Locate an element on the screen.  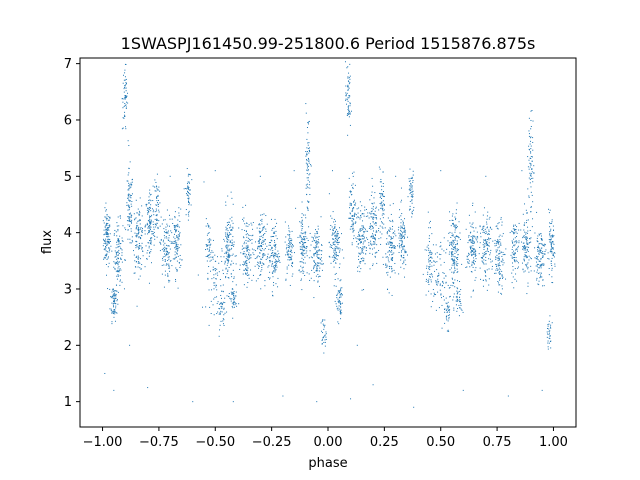
x-axis: −1.00 −0.75 −0.50 −0.25 0.00 0.25 0.50 0.75 1.00 is located at coordinates (325, 438).